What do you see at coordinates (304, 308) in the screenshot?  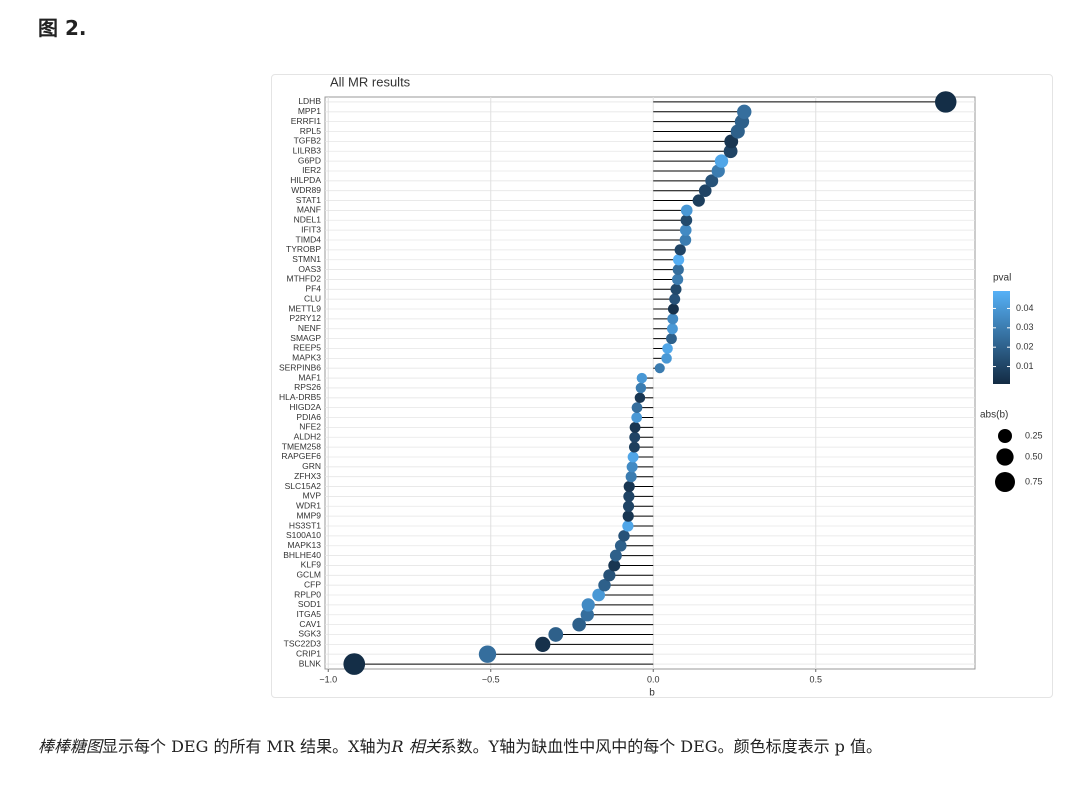 I see `y-tick-label: METTL9` at bounding box center [304, 308].